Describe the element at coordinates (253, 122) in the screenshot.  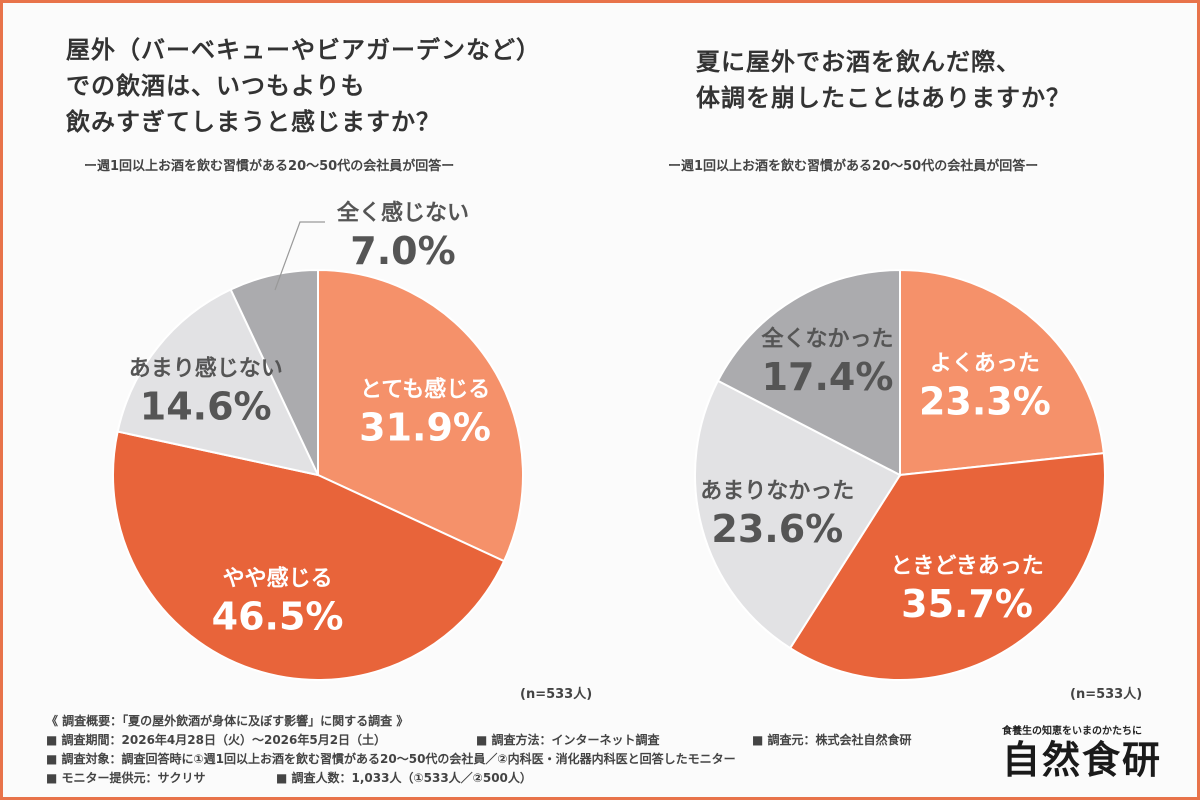
I see `title-line: 飲みすぎてしまうと感じますか？` at that location.